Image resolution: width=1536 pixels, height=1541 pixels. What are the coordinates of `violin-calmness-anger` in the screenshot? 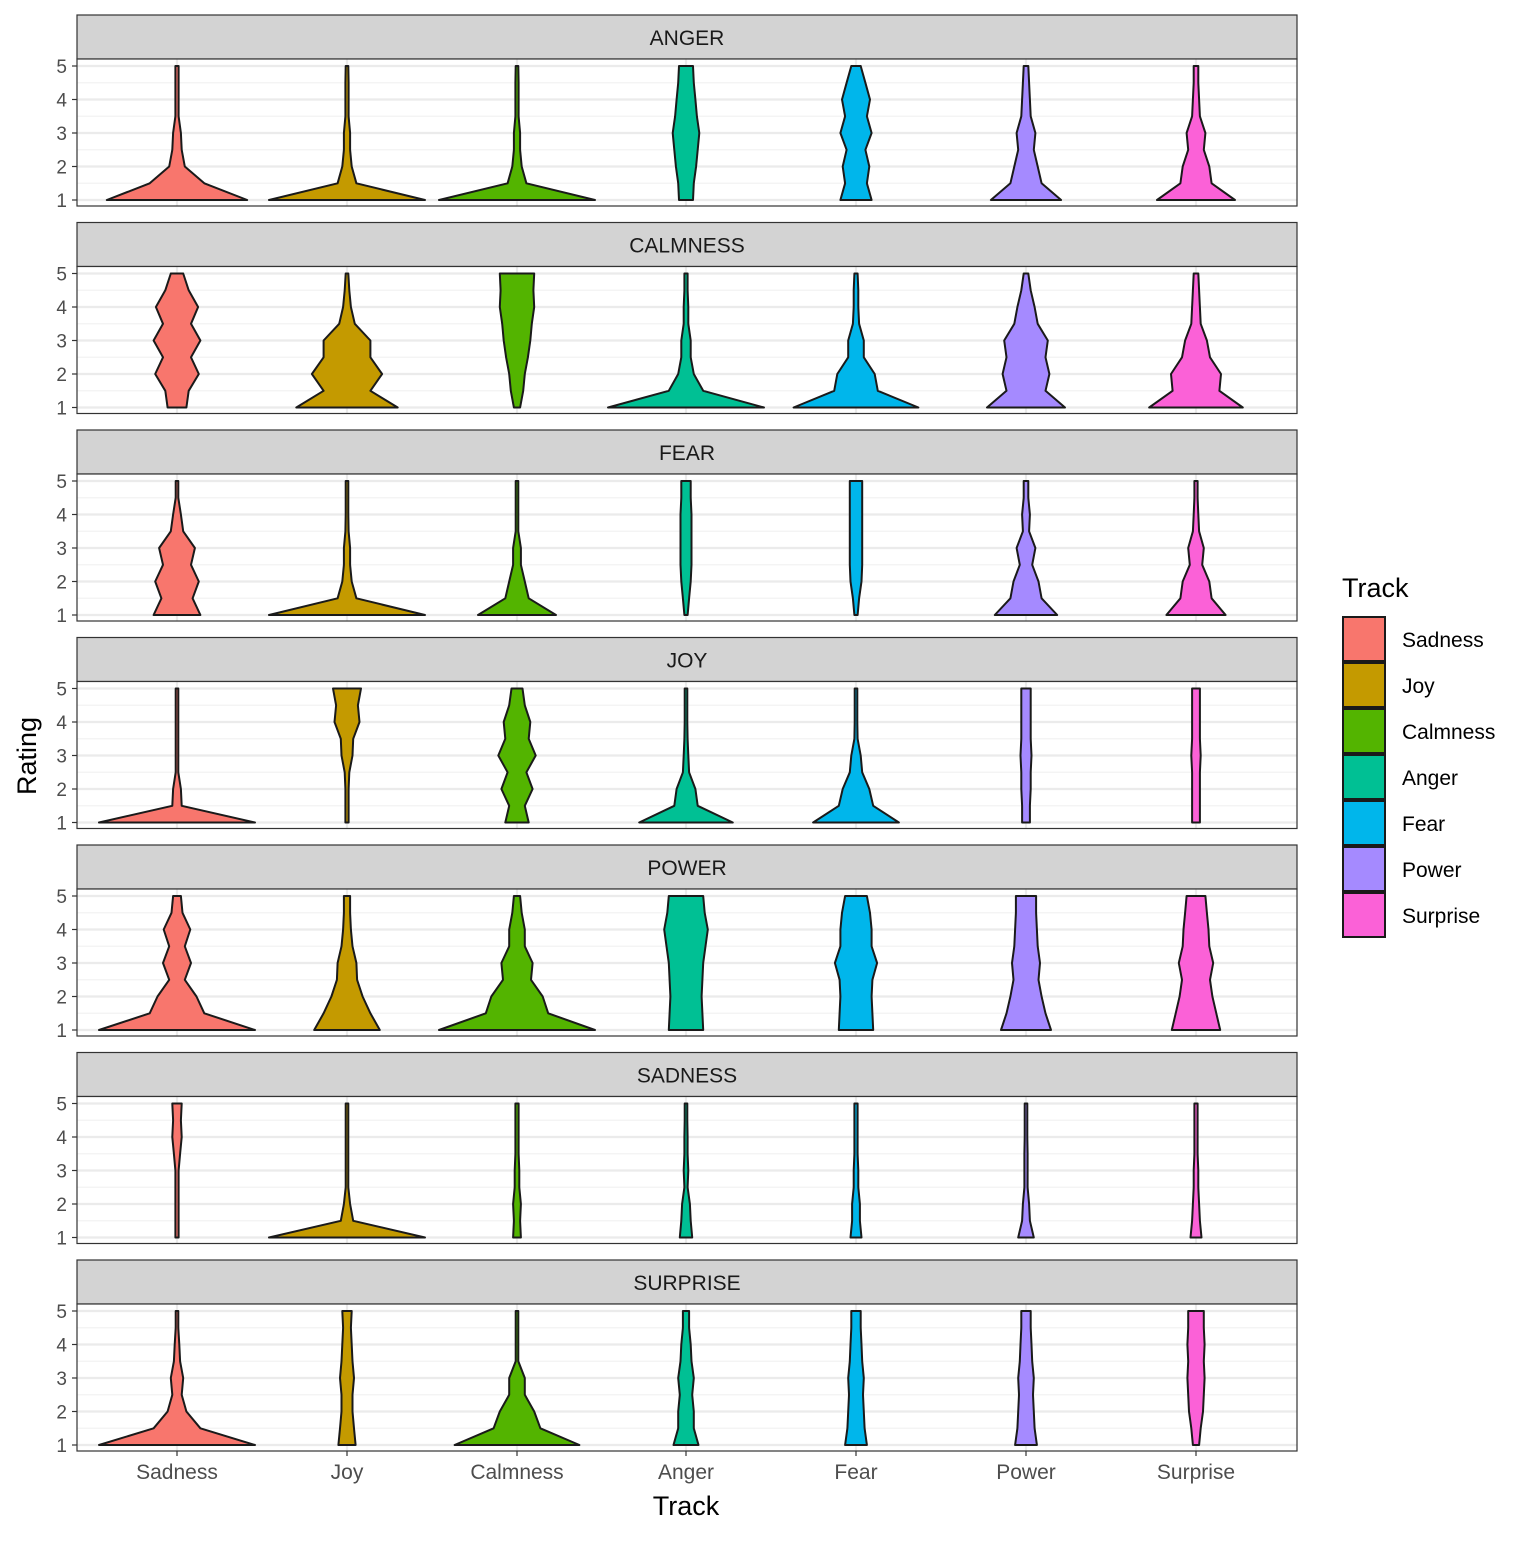 It's located at (686, 340).